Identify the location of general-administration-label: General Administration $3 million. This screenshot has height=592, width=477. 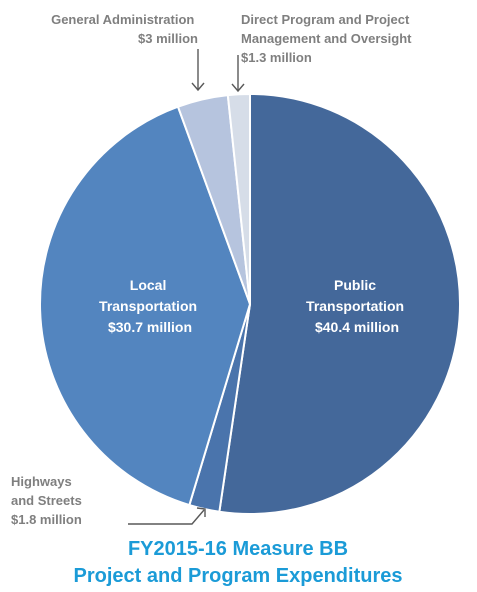
(124, 29).